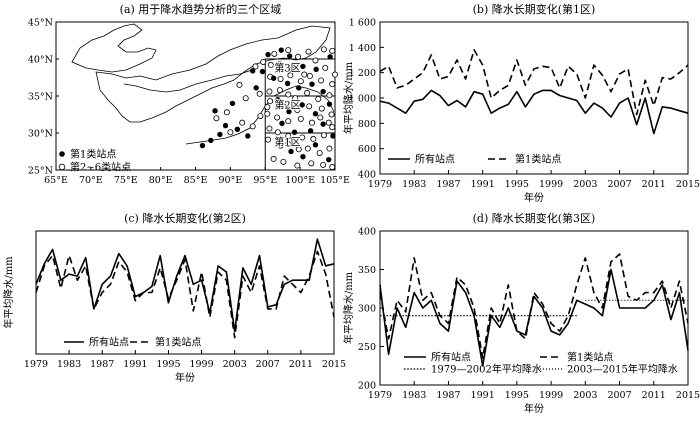 This screenshot has height=424, width=700. Describe the element at coordinates (185, 292) in the screenshot. I see `plot-frame` at that location.